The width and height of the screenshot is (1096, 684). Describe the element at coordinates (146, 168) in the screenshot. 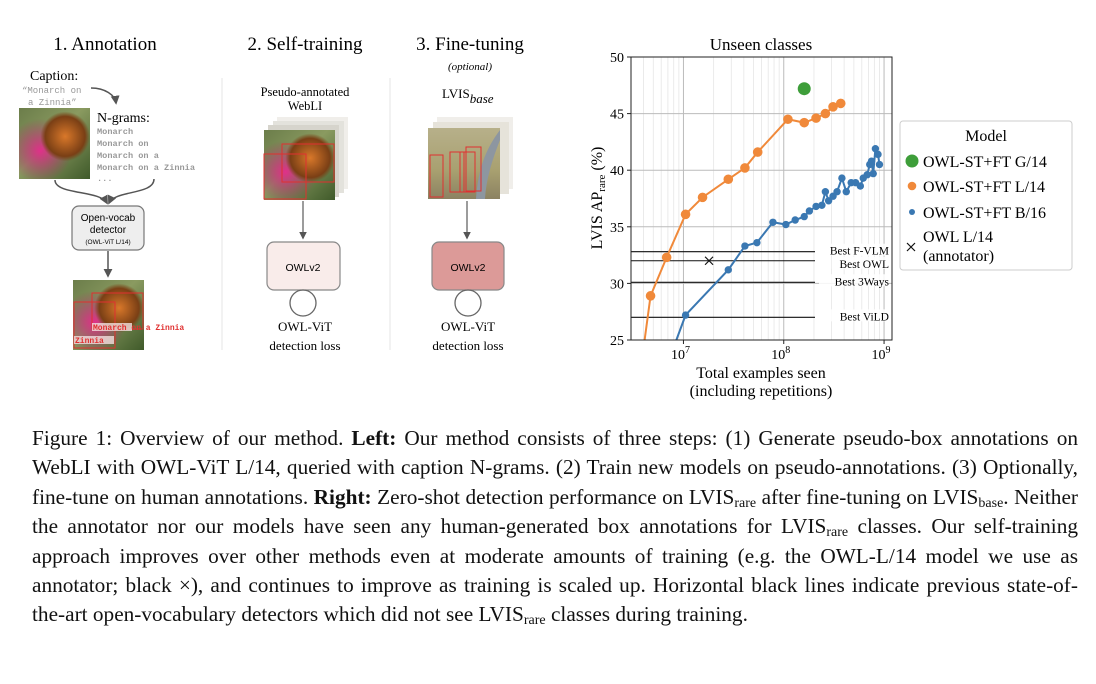

I see `ngram: Monarch on a Zinnia` at that location.